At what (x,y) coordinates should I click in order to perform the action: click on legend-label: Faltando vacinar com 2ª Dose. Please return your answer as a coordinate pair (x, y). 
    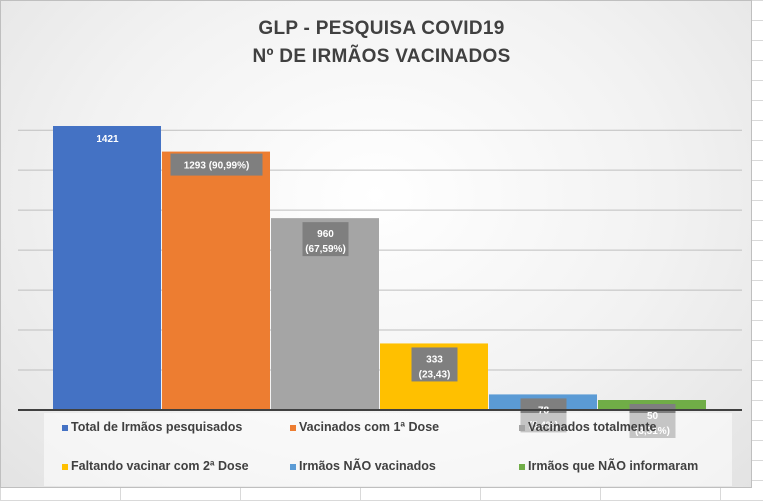
    Looking at the image, I should click on (160, 466).